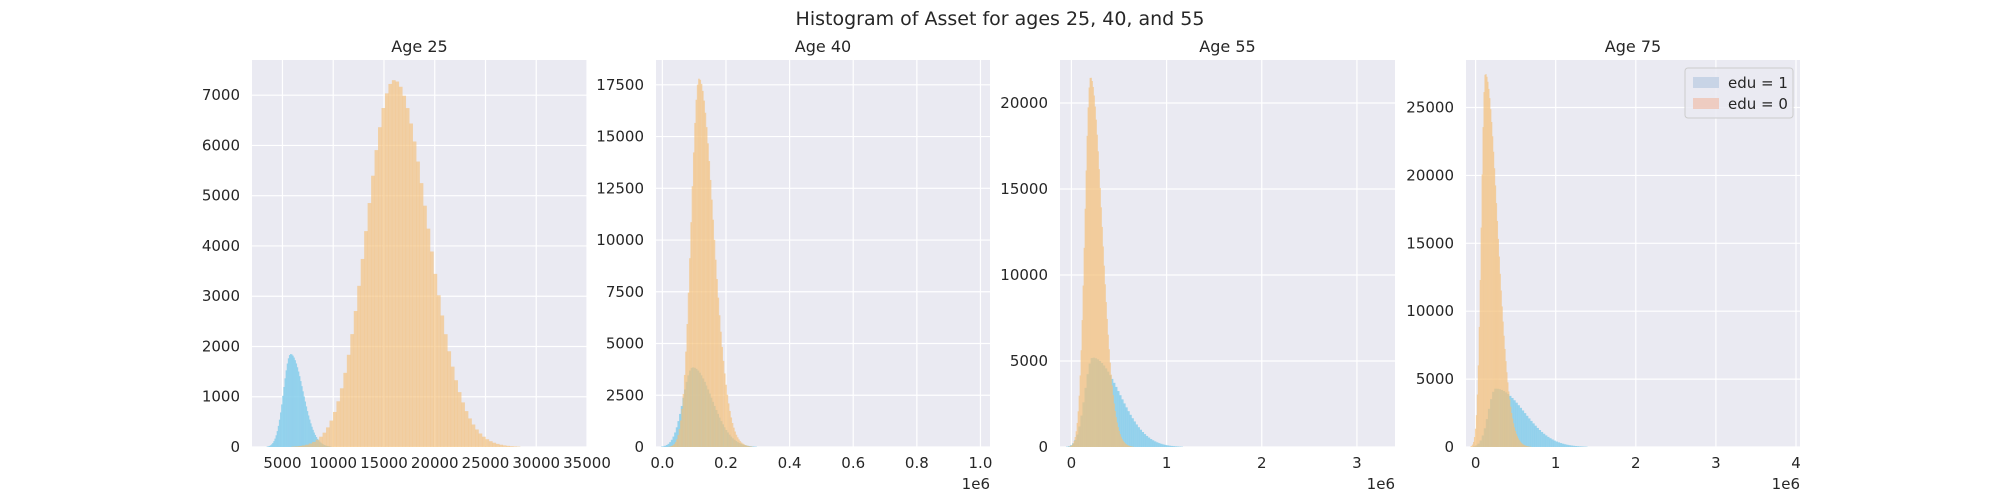  I want to click on x-tick-label: 0, so click(1072, 463).